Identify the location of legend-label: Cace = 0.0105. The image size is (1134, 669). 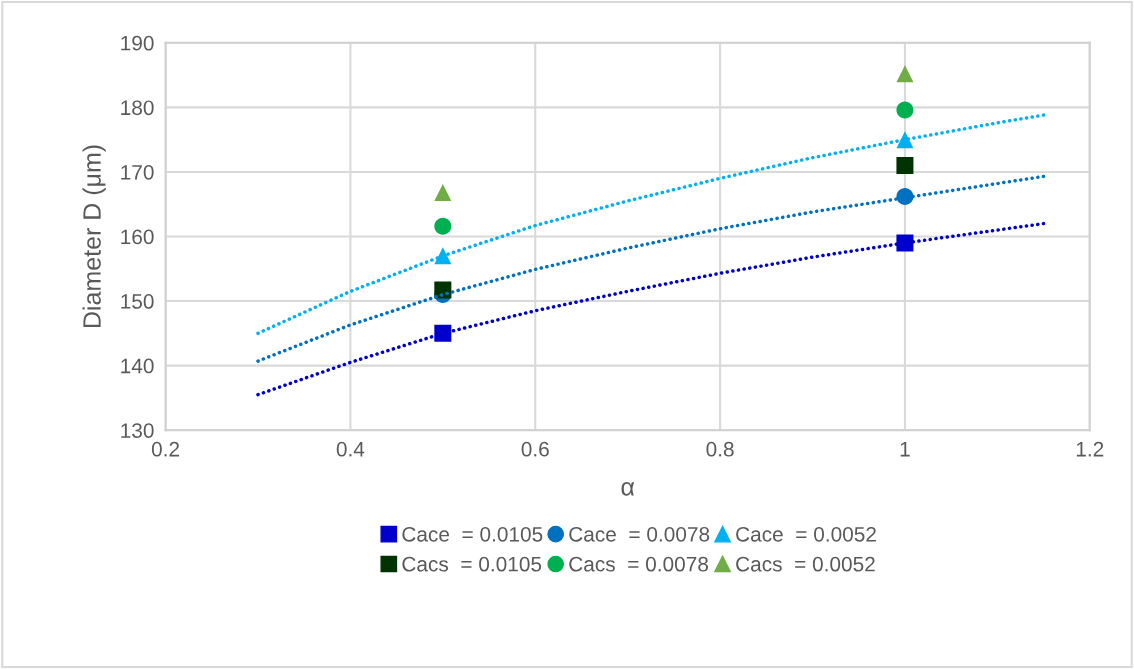
(472, 534).